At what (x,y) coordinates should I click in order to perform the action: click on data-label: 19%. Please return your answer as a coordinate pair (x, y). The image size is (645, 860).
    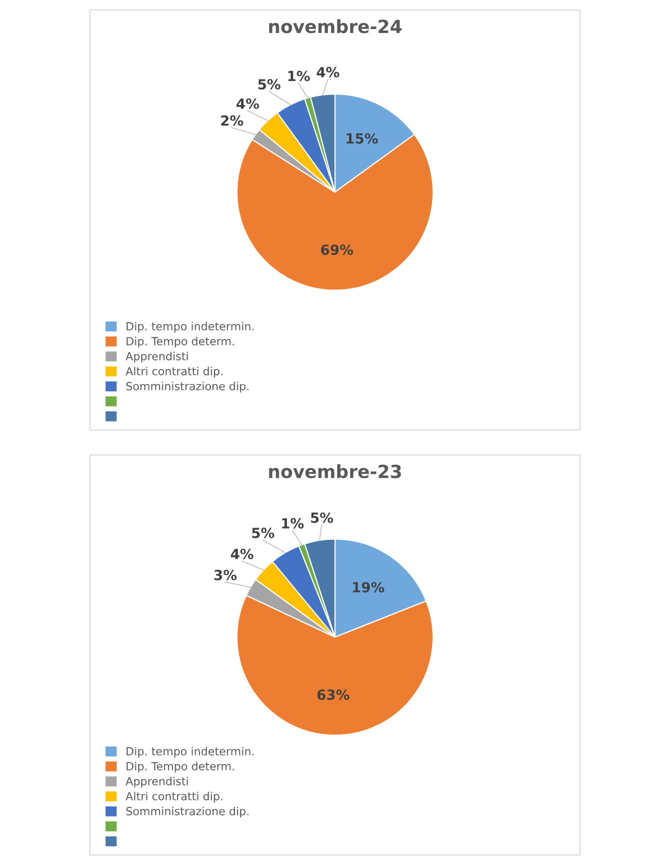
    Looking at the image, I should click on (368, 587).